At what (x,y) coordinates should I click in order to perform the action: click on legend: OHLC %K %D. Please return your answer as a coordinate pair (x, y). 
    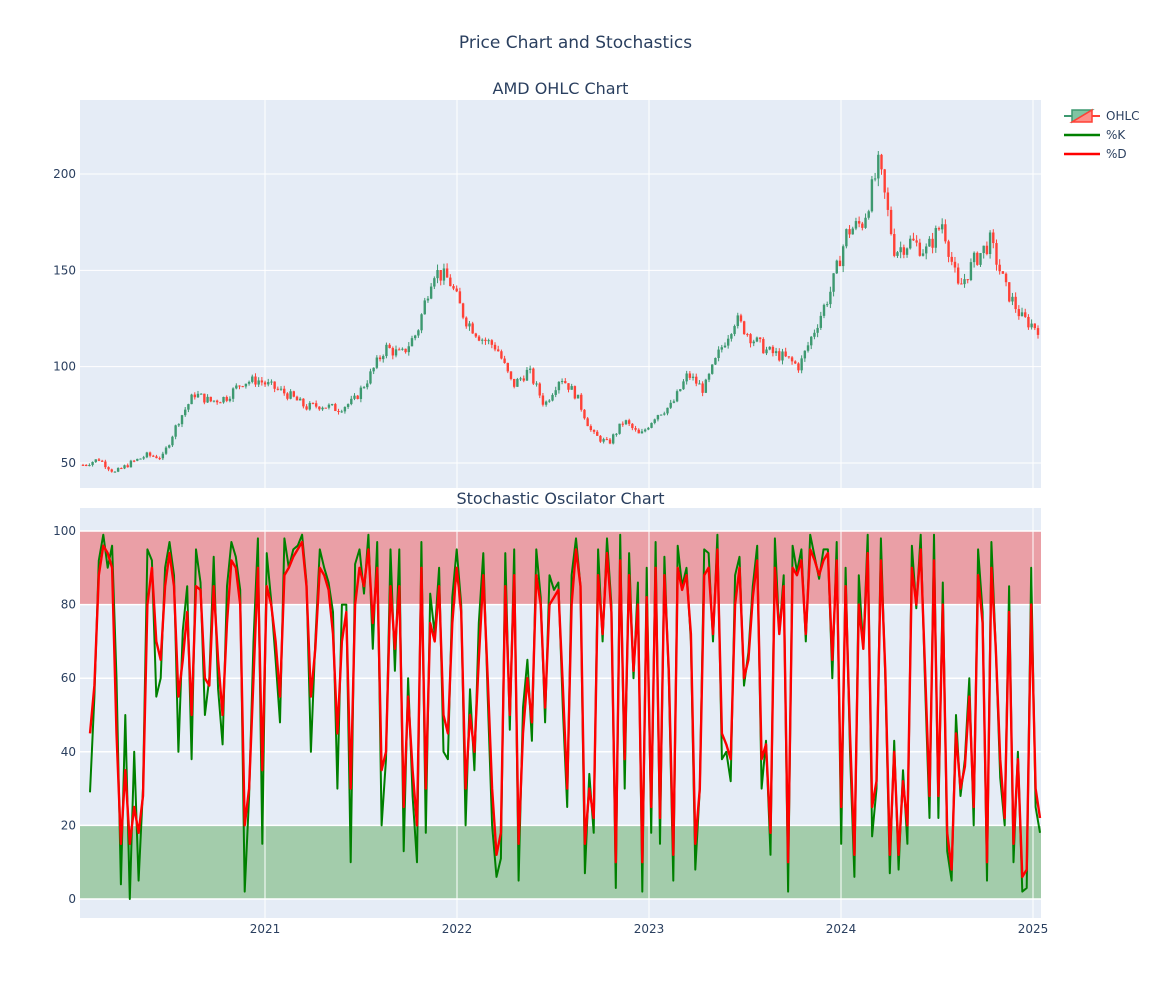
    Looking at the image, I should click on (1102, 134).